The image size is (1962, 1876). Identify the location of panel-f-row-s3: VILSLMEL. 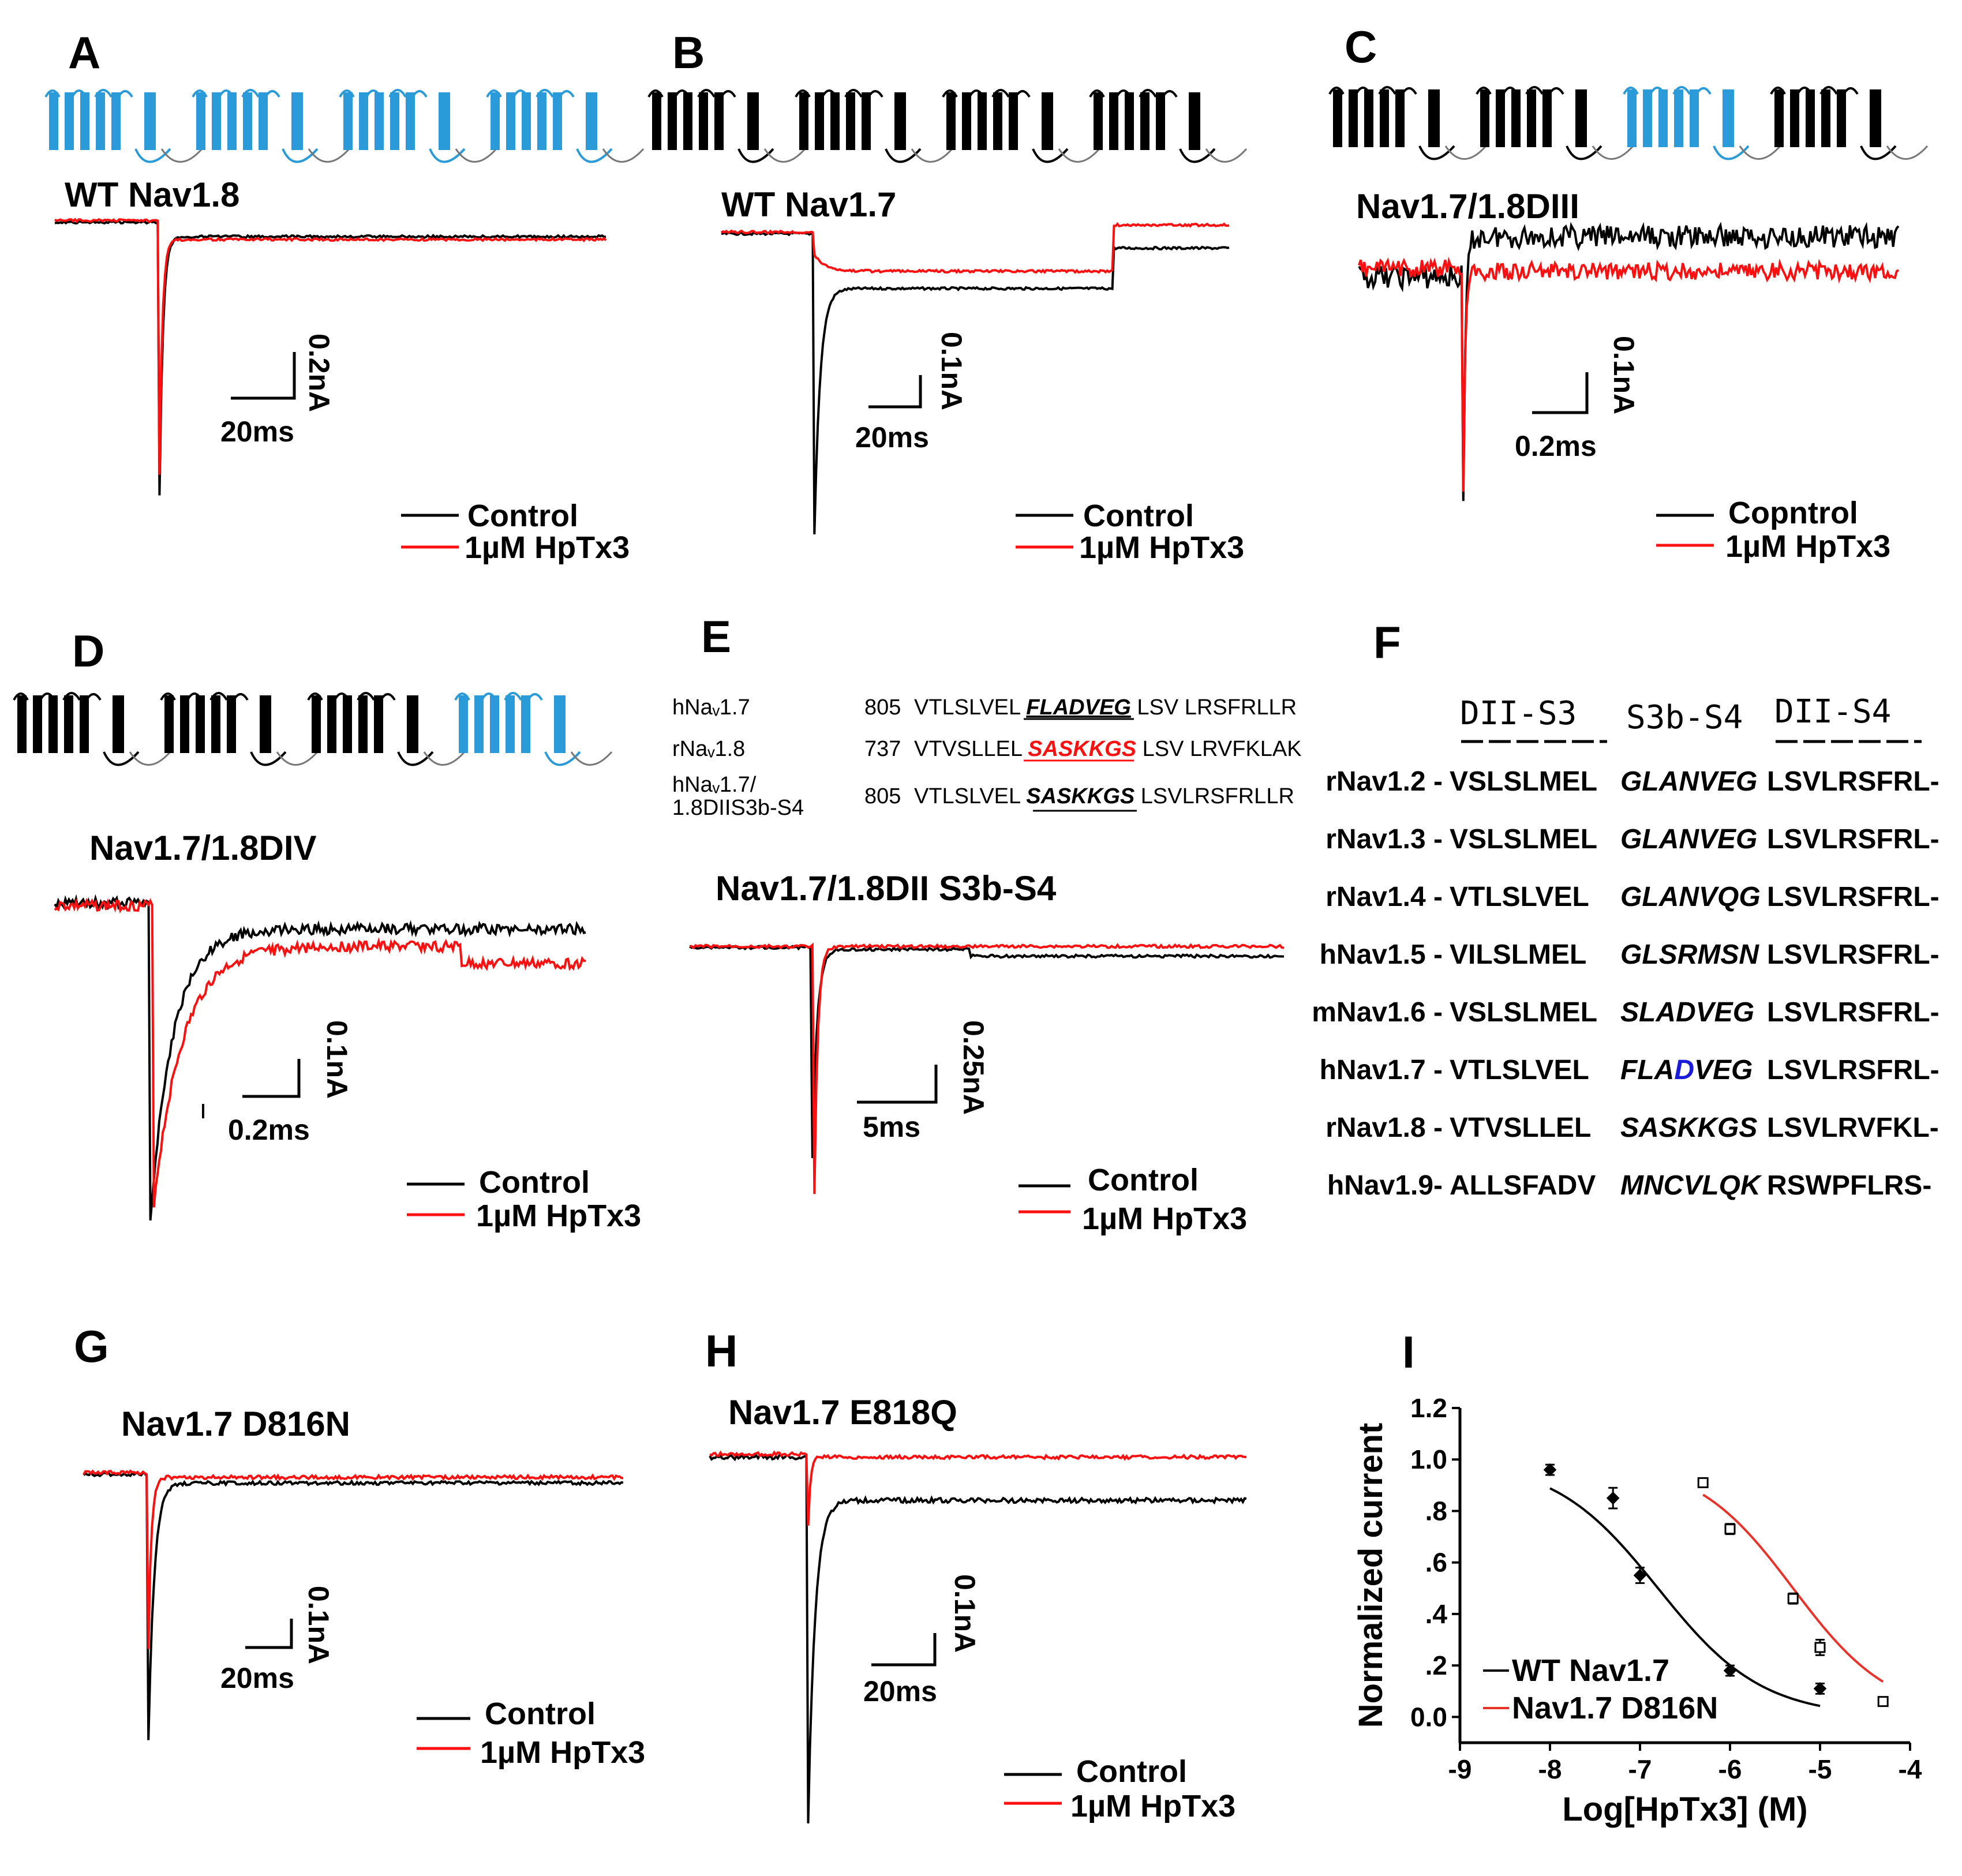
(1518, 954).